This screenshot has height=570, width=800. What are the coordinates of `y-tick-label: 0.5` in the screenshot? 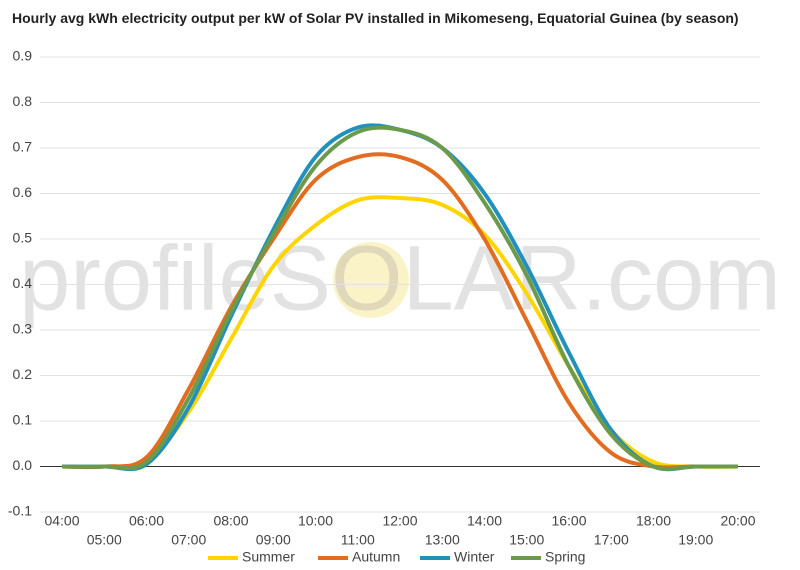 It's located at (23, 238).